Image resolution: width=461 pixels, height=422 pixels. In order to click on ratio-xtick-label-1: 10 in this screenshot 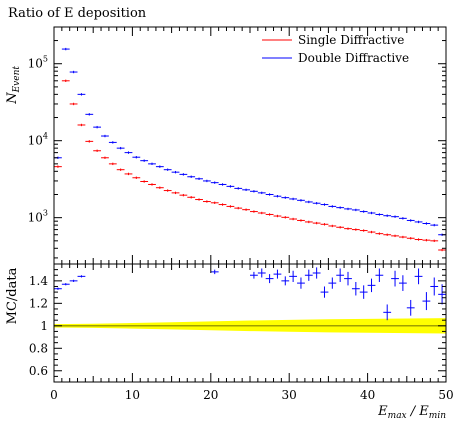, I will do `click(132, 395)`.